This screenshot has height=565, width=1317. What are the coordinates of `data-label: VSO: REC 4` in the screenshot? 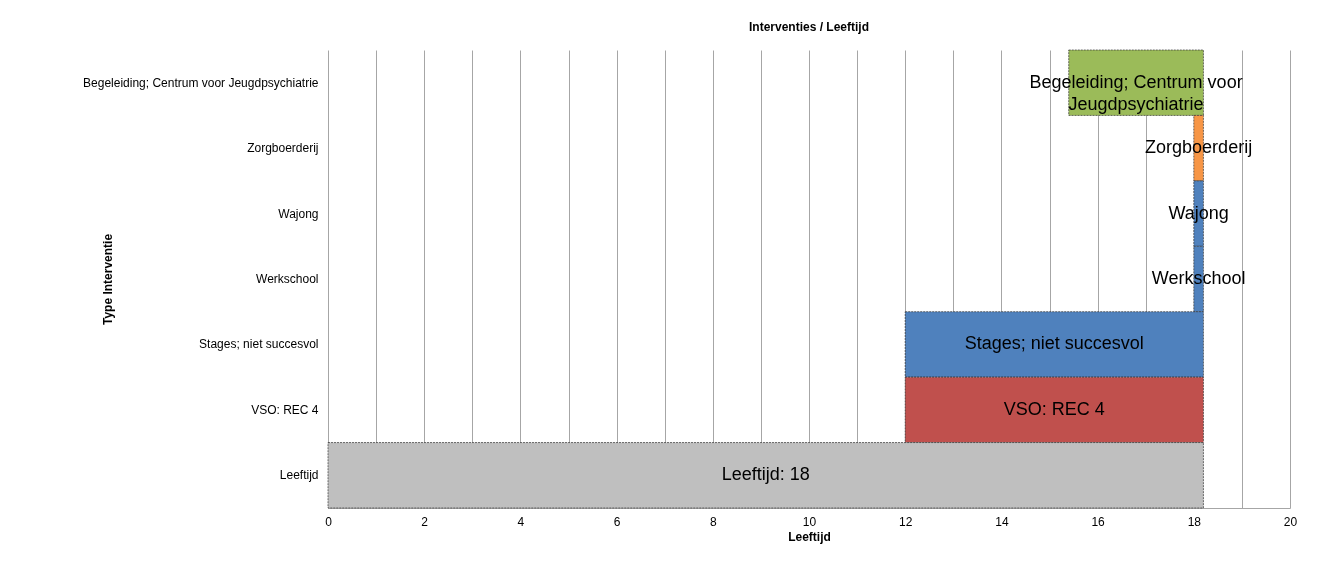 It's located at (1054, 408).